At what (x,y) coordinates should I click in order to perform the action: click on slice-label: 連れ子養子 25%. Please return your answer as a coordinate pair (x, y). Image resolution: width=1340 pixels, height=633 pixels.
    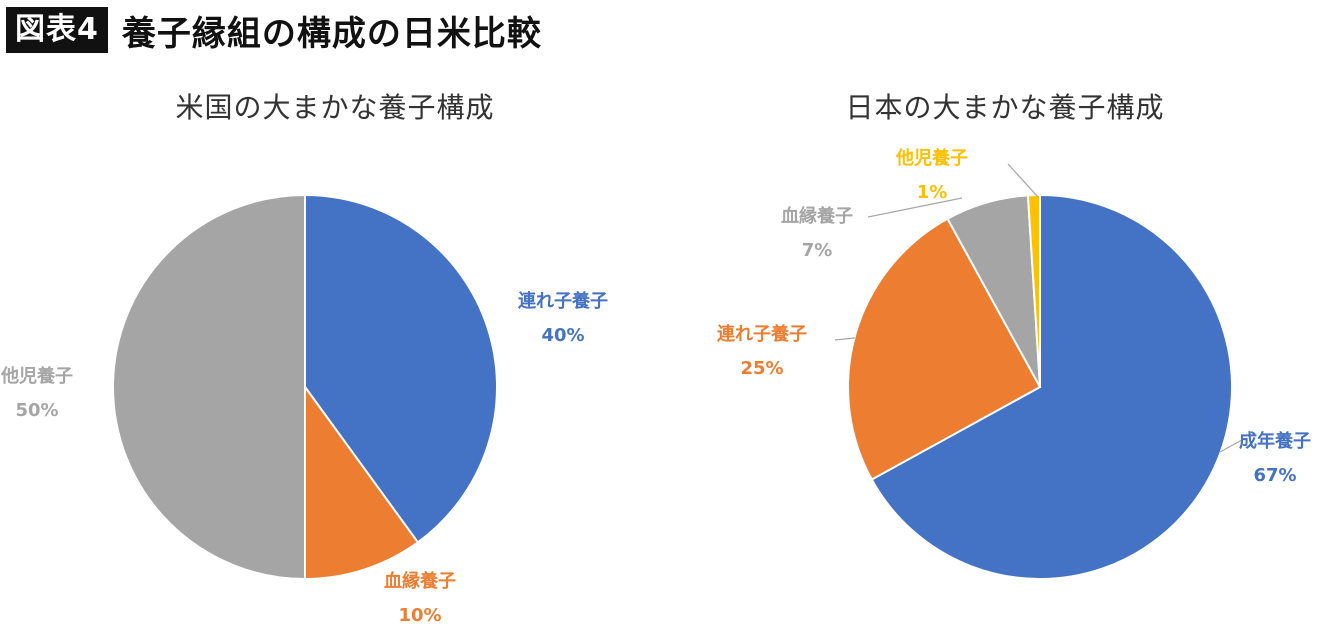
    Looking at the image, I should click on (762, 352).